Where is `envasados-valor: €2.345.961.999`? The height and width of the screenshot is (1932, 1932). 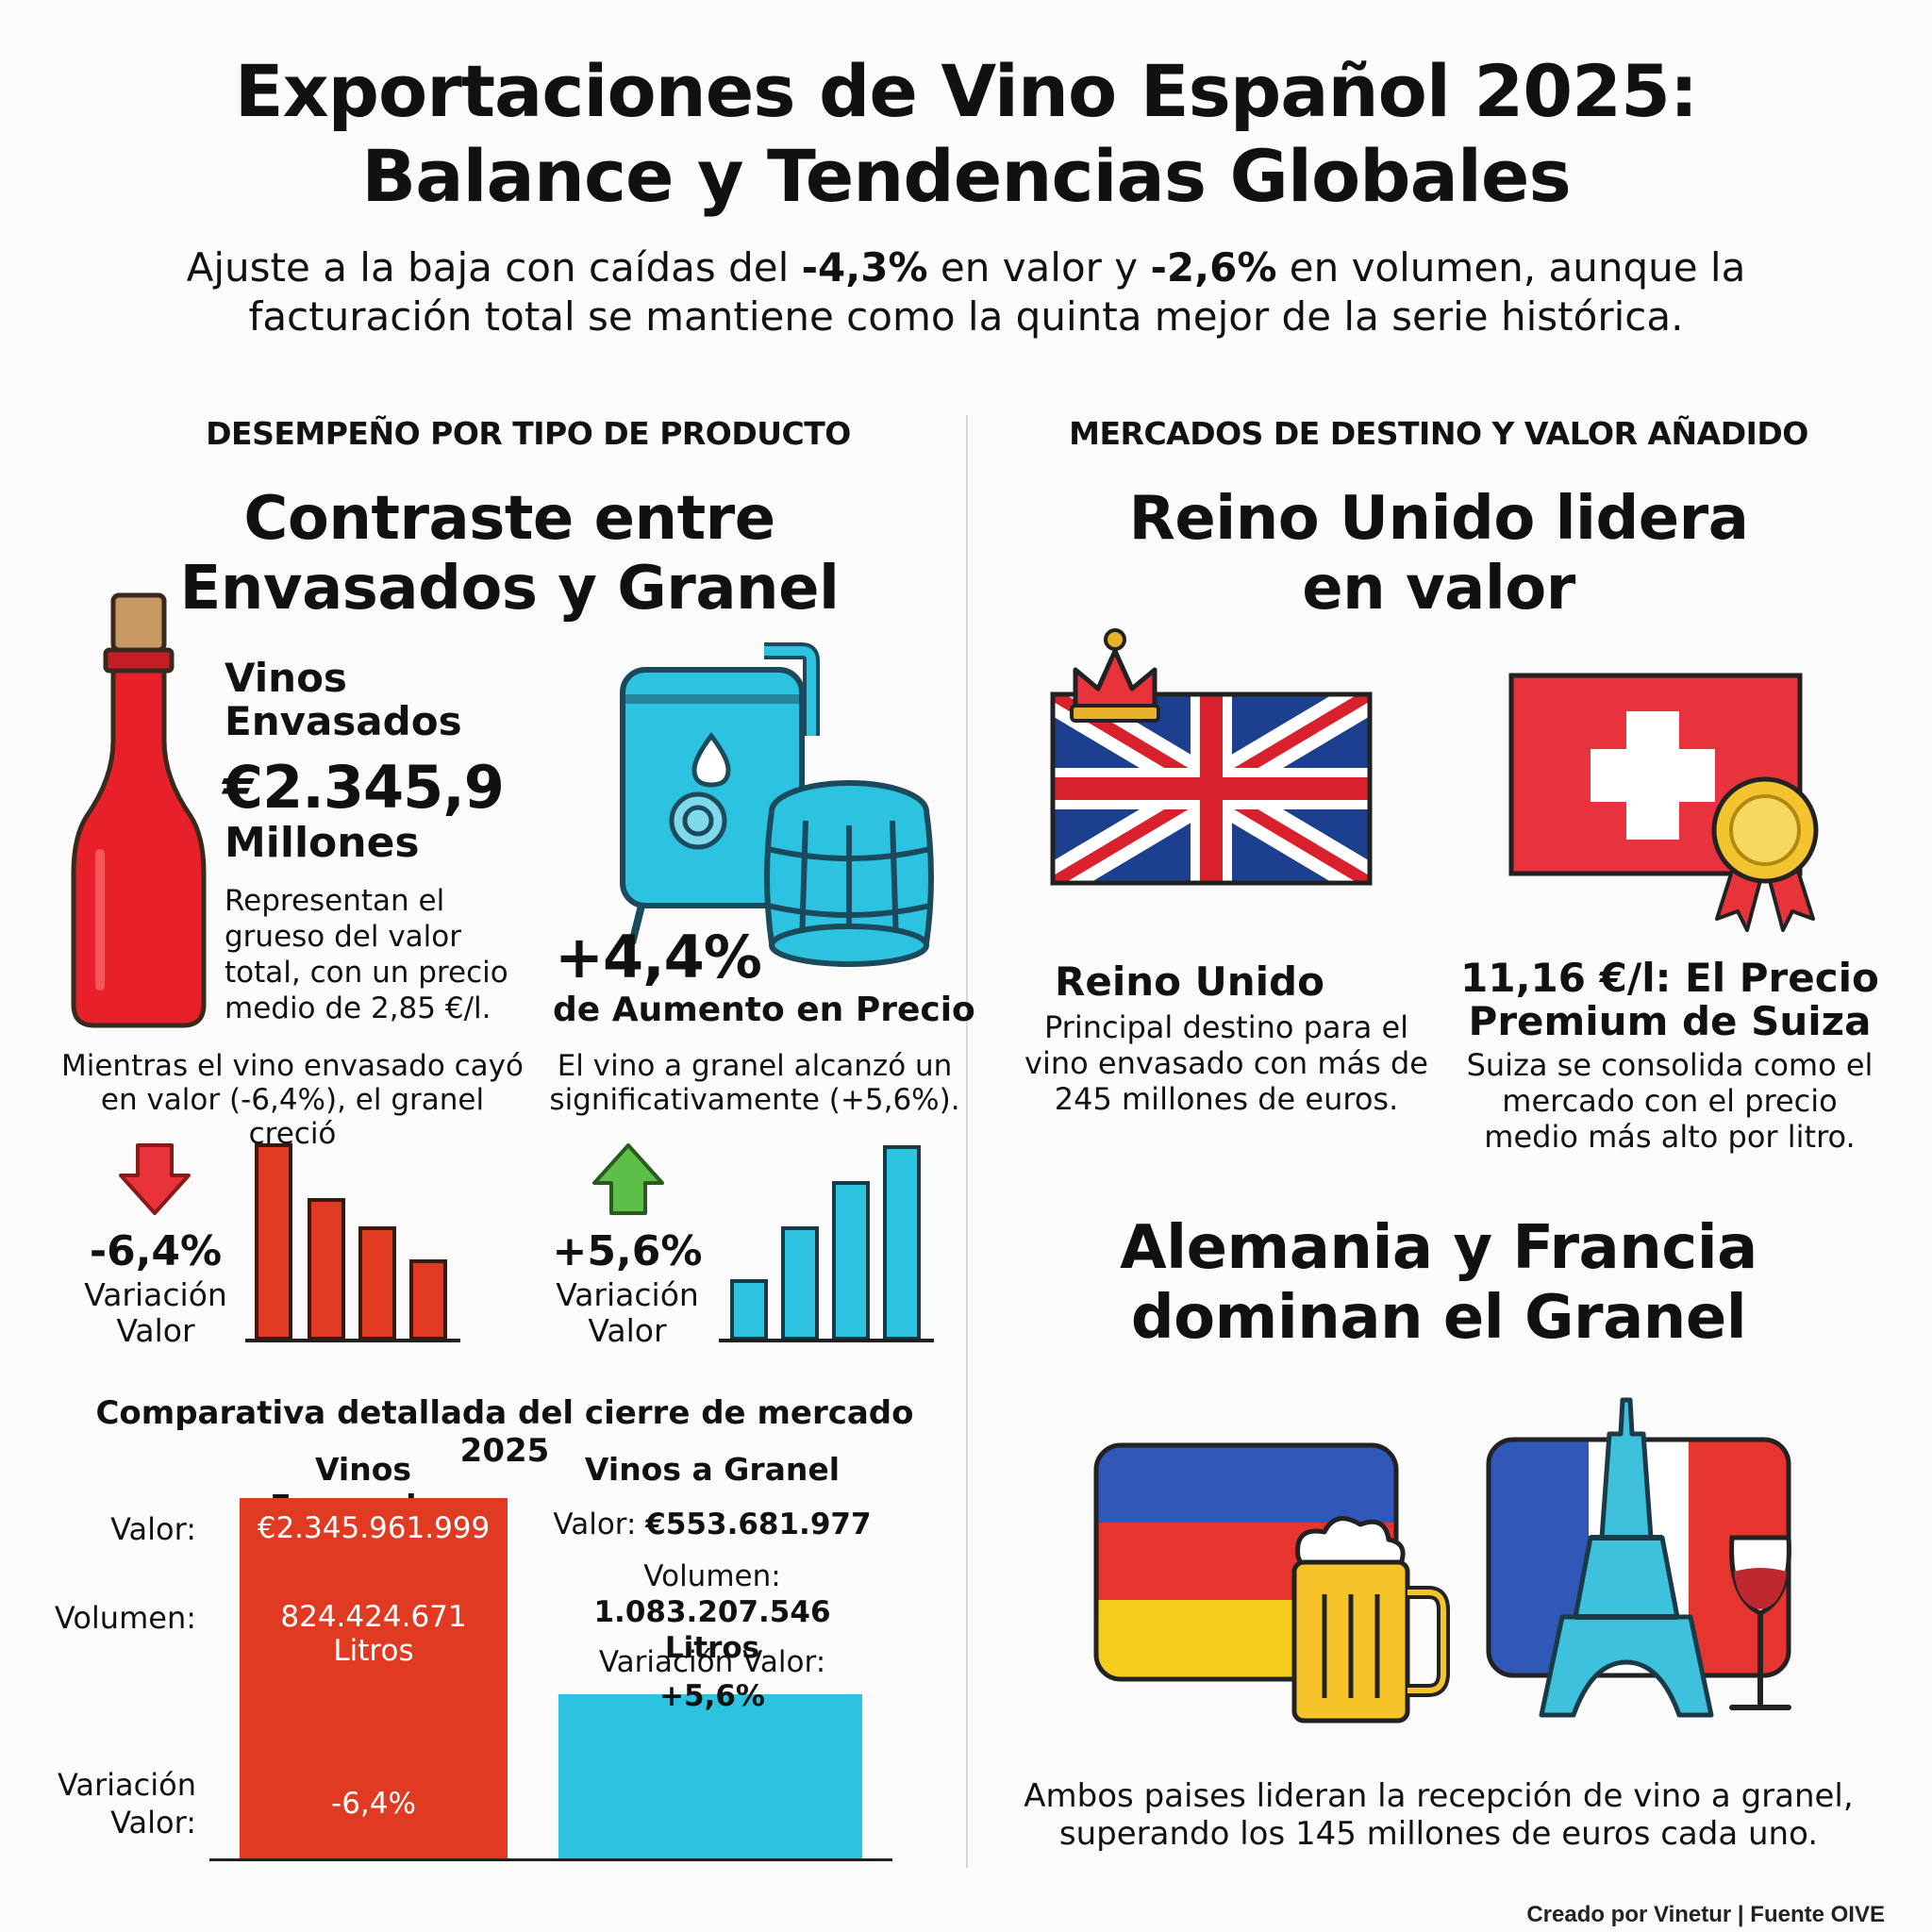 envasados-valor: €2.345.961.999 is located at coordinates (374, 1528).